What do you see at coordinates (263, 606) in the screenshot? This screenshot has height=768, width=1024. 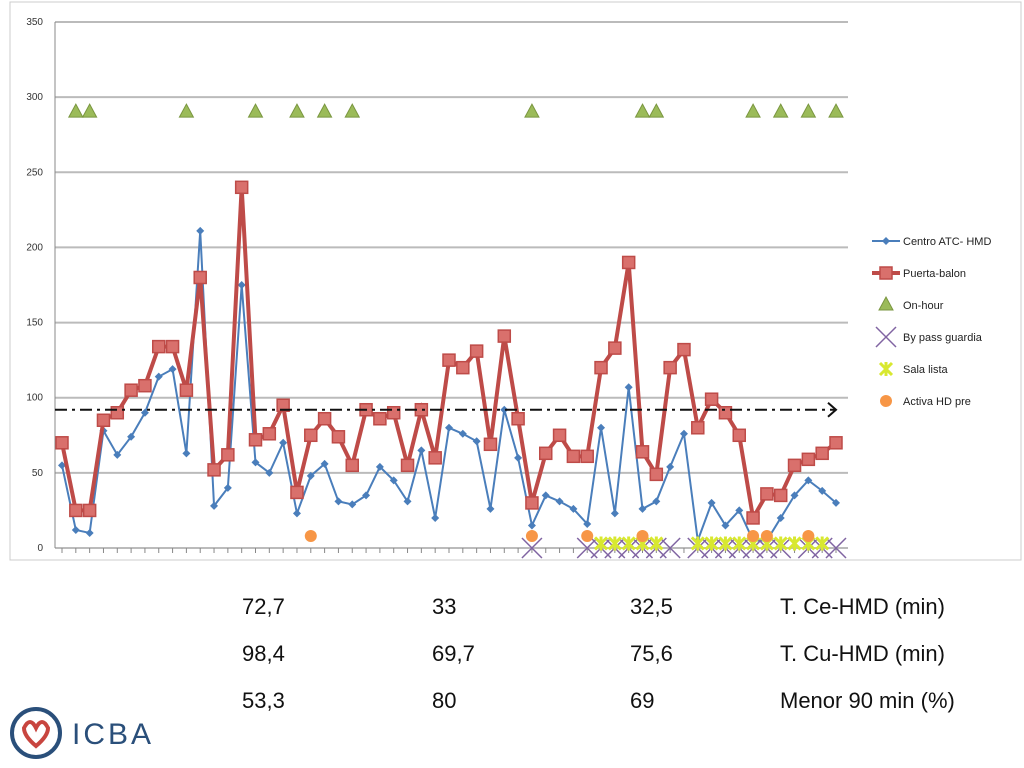 I see `table-cell: 72,7` at bounding box center [263, 606].